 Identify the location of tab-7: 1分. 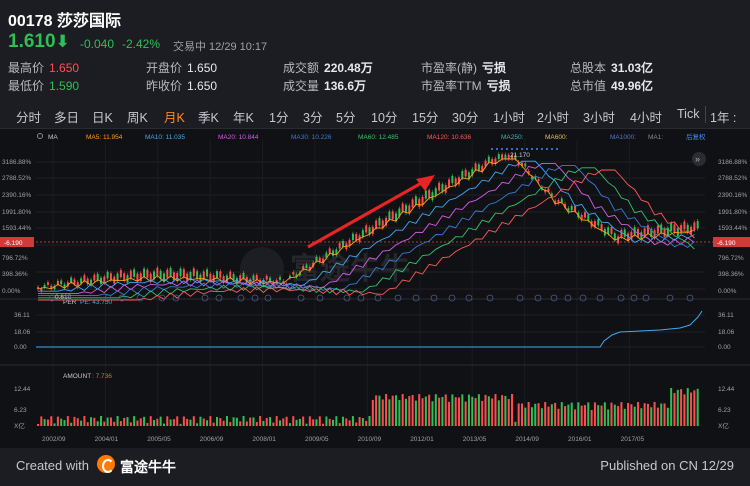
(279, 118).